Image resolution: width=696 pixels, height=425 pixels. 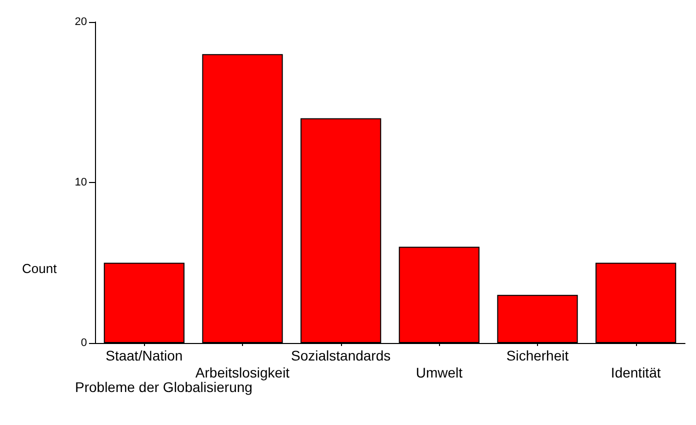 I want to click on y-axis-title: Count, so click(x=40, y=268).